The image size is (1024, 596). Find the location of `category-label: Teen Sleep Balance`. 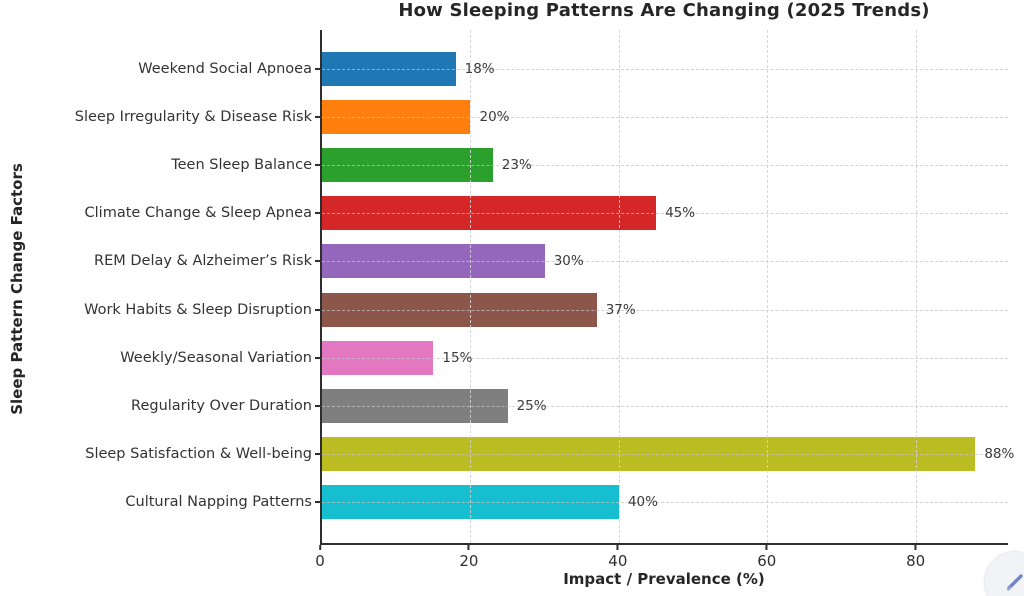

category-label: Teen Sleep Balance is located at coordinates (241, 165).